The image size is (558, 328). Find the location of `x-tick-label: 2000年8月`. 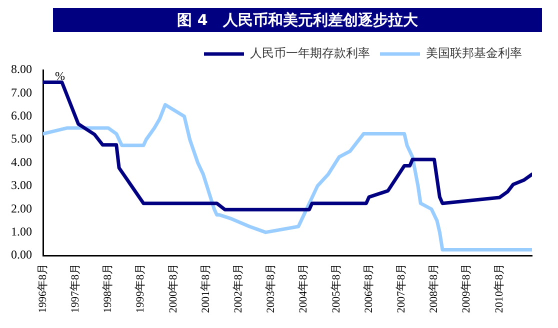

x-tick-label: 2000年8月 is located at coordinates (173, 288).